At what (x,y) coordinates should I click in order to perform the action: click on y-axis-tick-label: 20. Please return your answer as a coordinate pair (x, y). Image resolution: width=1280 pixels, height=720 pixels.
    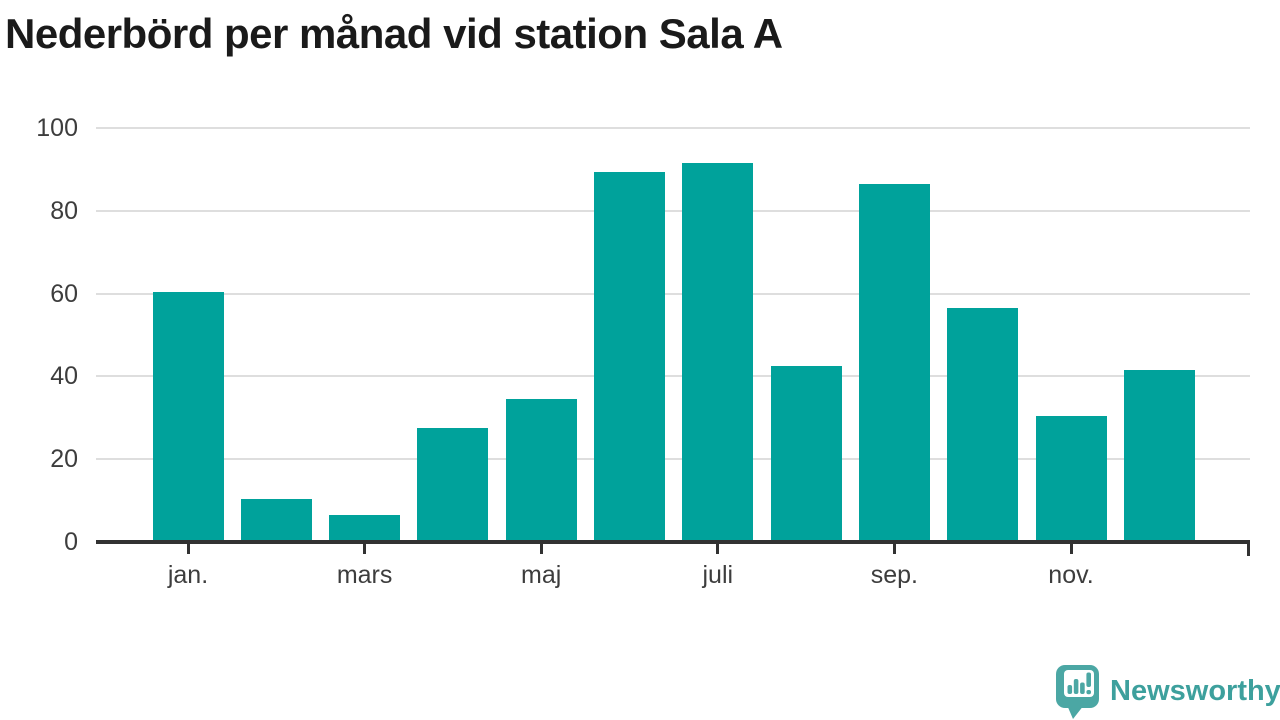
    Looking at the image, I should click on (64, 459).